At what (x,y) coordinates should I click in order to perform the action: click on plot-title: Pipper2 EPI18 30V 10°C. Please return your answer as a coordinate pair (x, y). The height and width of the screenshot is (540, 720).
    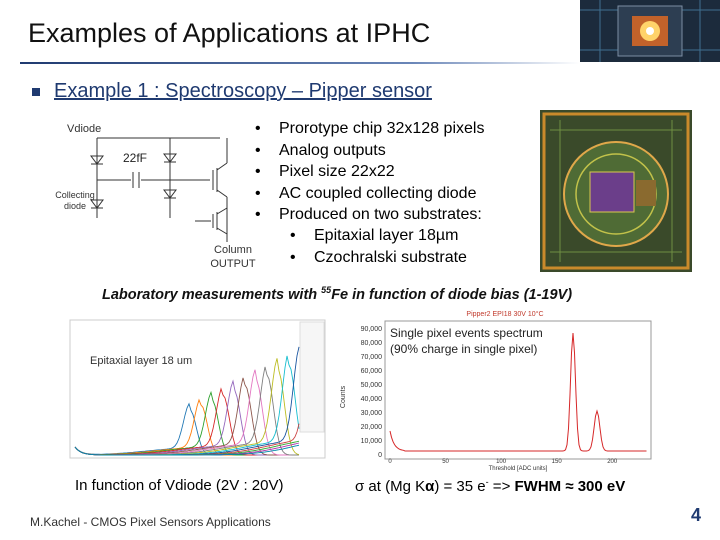
    Looking at the image, I should click on (504, 314).